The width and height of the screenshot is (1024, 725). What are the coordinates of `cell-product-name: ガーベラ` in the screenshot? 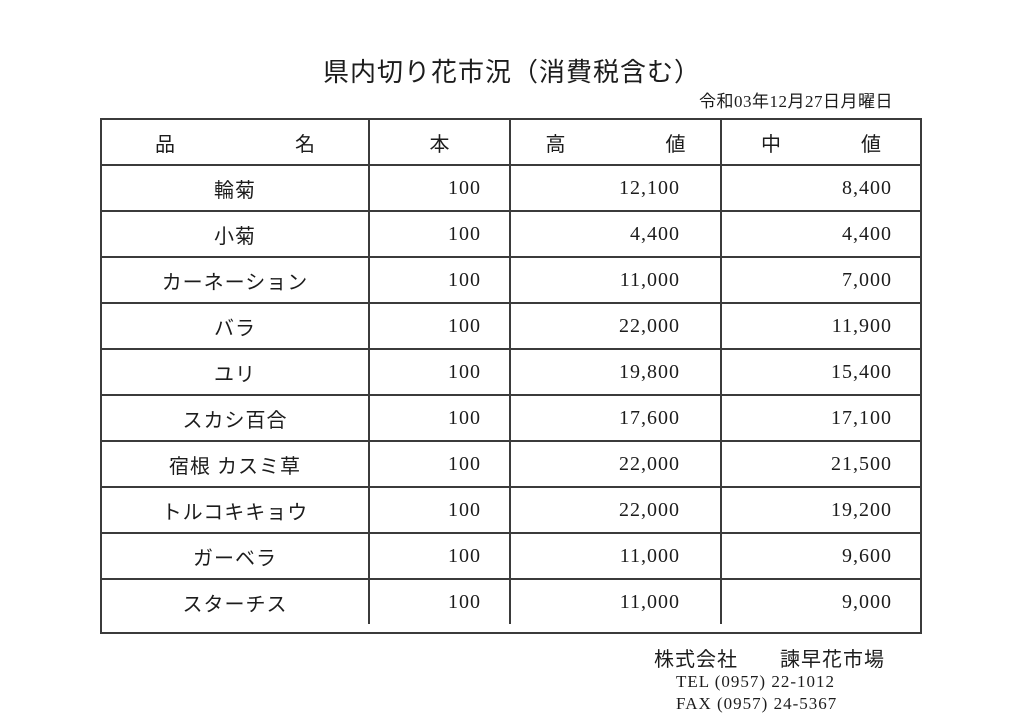 It's located at (236, 556).